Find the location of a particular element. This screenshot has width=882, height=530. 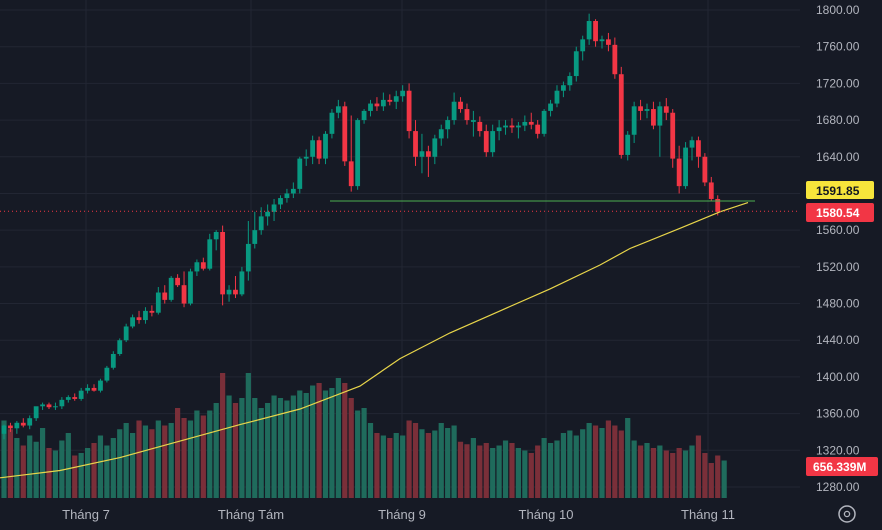

x-tick-label: Tháng 10 is located at coordinates (546, 514).